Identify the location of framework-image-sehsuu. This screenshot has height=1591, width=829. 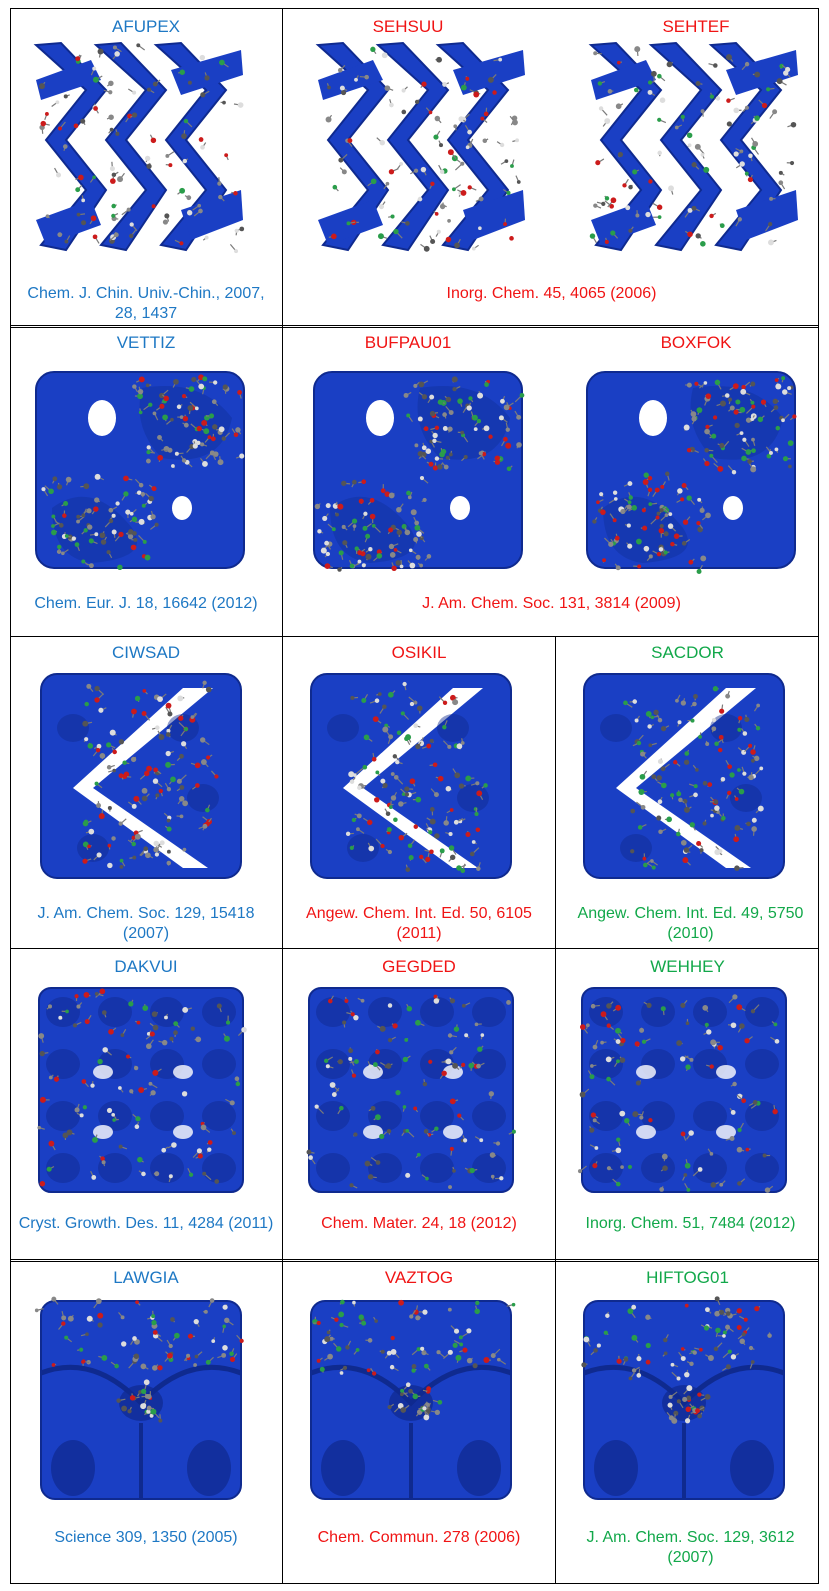
(421, 148).